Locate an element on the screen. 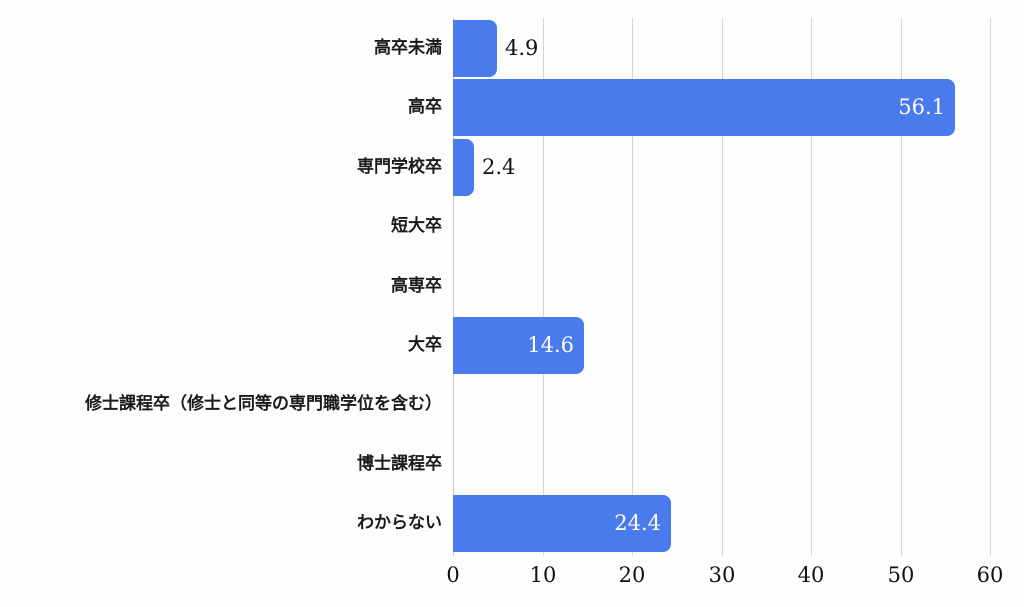  x-tick-label: 0 is located at coordinates (453, 575).